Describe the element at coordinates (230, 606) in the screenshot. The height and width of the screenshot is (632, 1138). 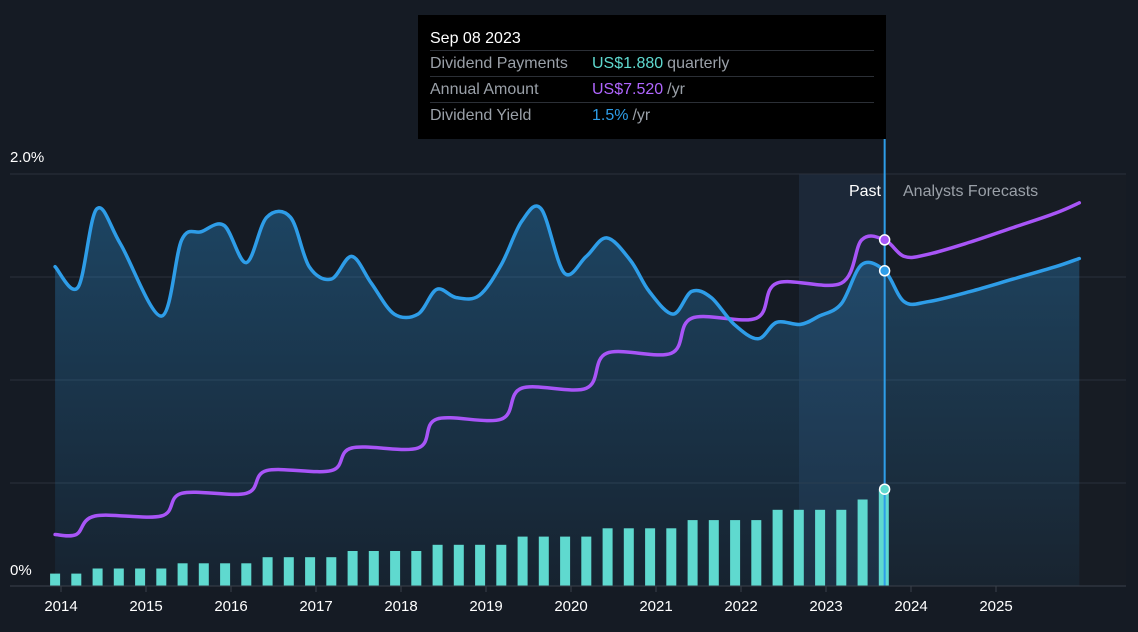
I see `x-tick-label: 2016` at that location.